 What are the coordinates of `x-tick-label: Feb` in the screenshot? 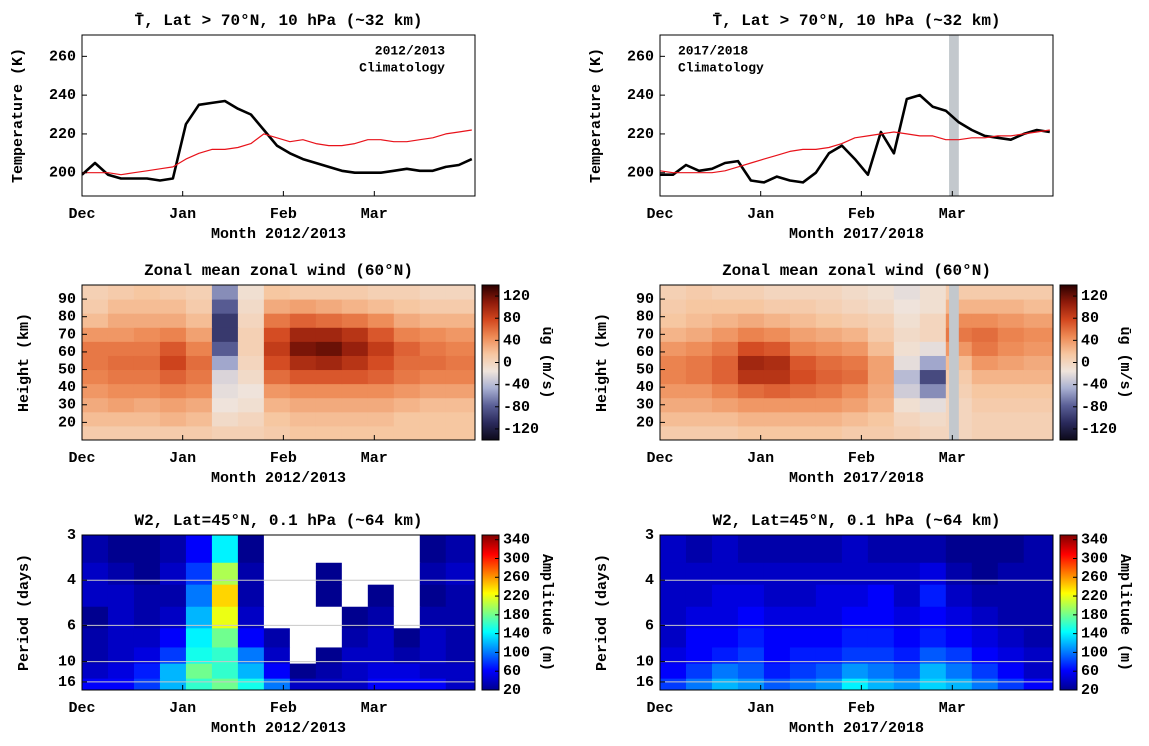 It's located at (861, 708).